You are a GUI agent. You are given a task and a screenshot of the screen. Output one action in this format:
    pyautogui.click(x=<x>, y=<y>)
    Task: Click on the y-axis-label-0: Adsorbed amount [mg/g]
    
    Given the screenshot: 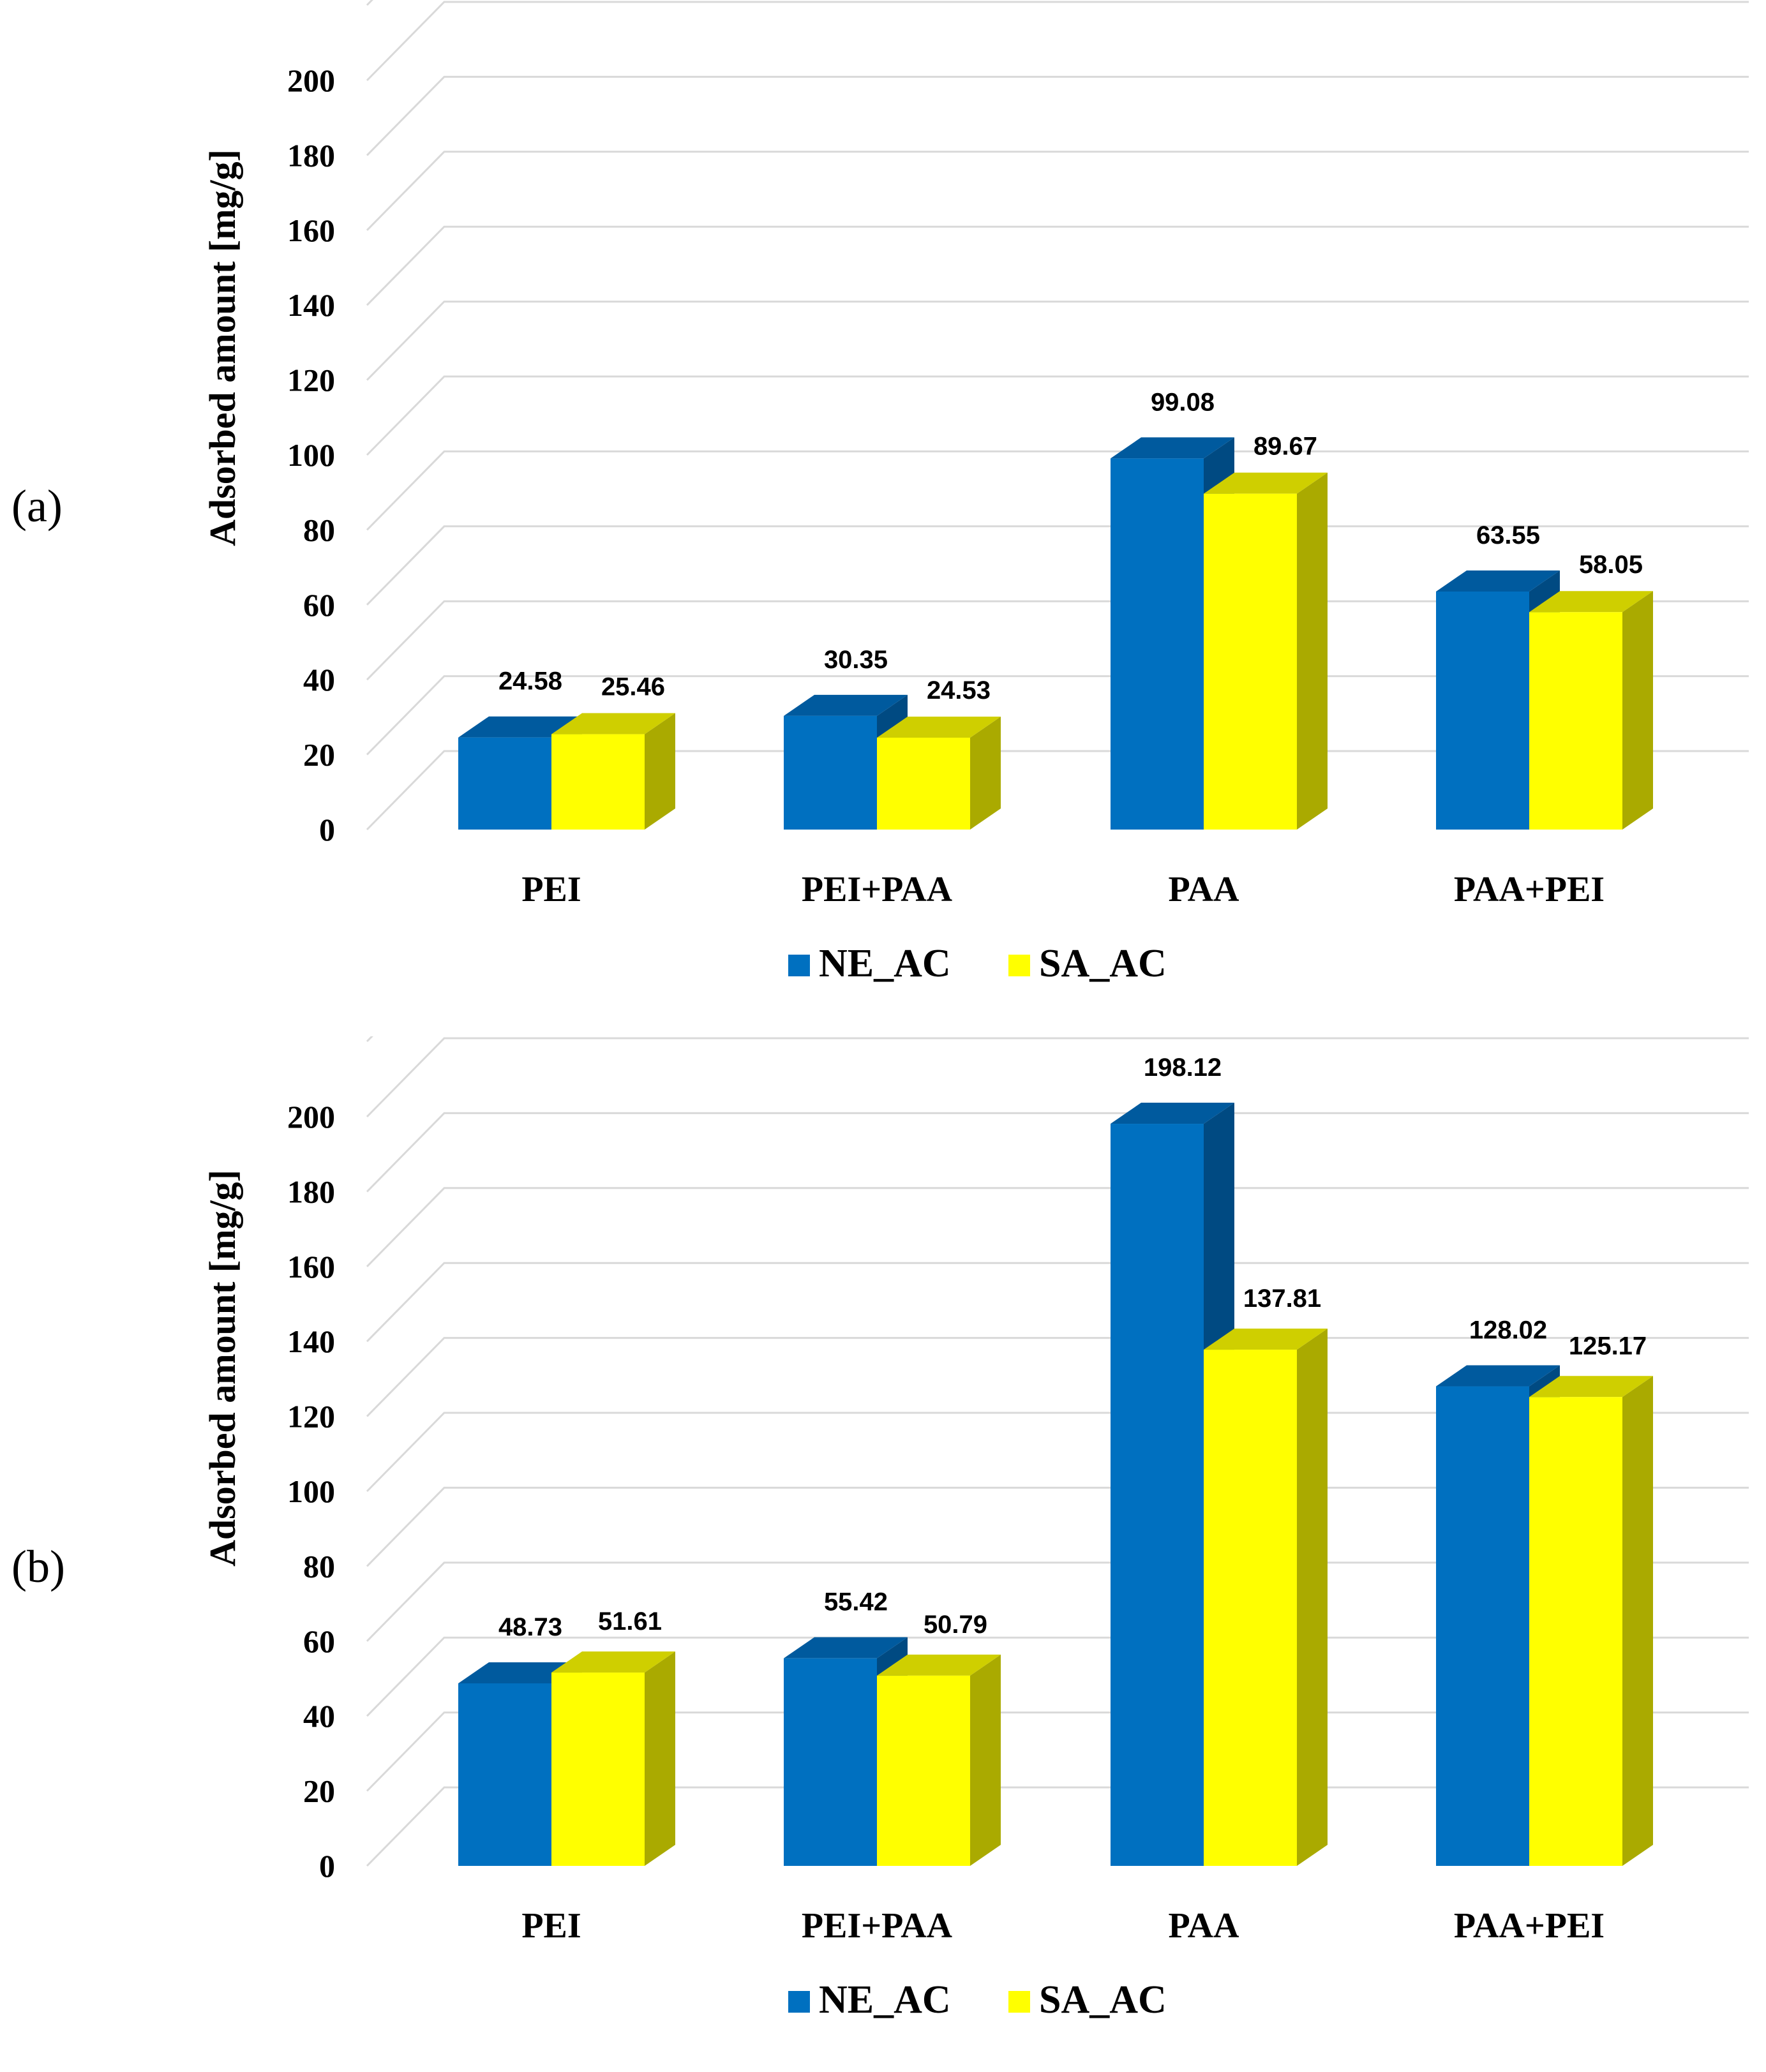 What is the action you would take?
    pyautogui.click(x=222, y=347)
    